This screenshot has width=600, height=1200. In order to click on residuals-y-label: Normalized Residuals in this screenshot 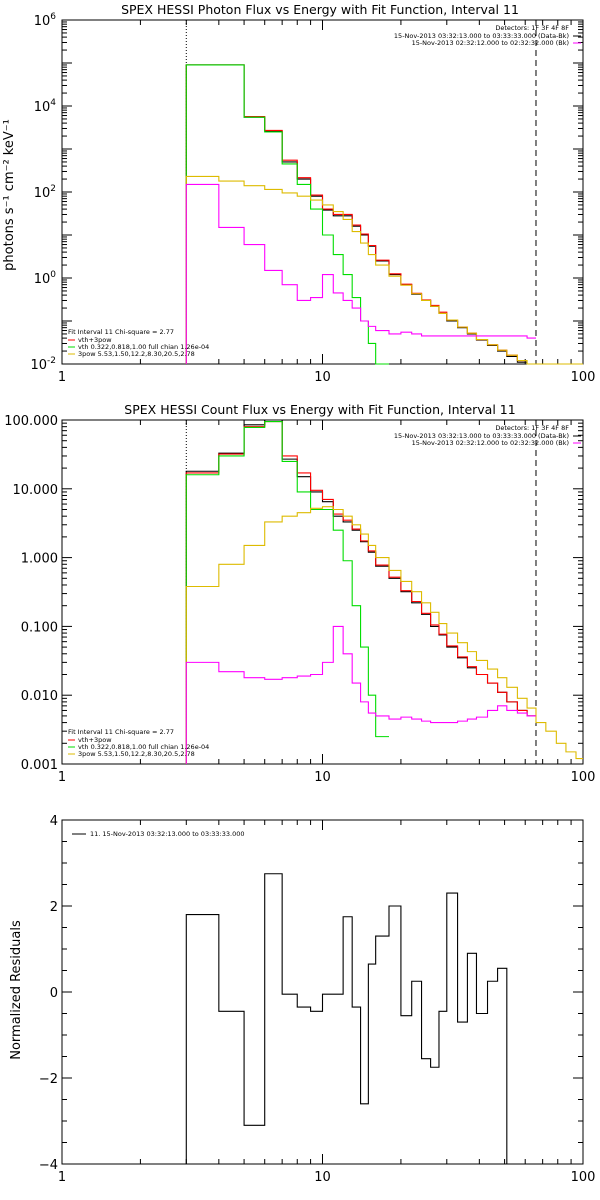, I will do `click(16, 990)`.